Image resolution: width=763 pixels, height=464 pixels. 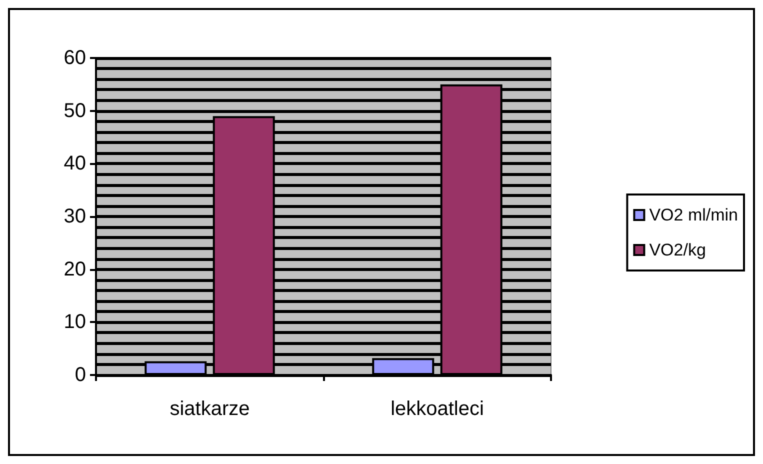 I want to click on y-tick-label: 50, so click(x=75, y=111).